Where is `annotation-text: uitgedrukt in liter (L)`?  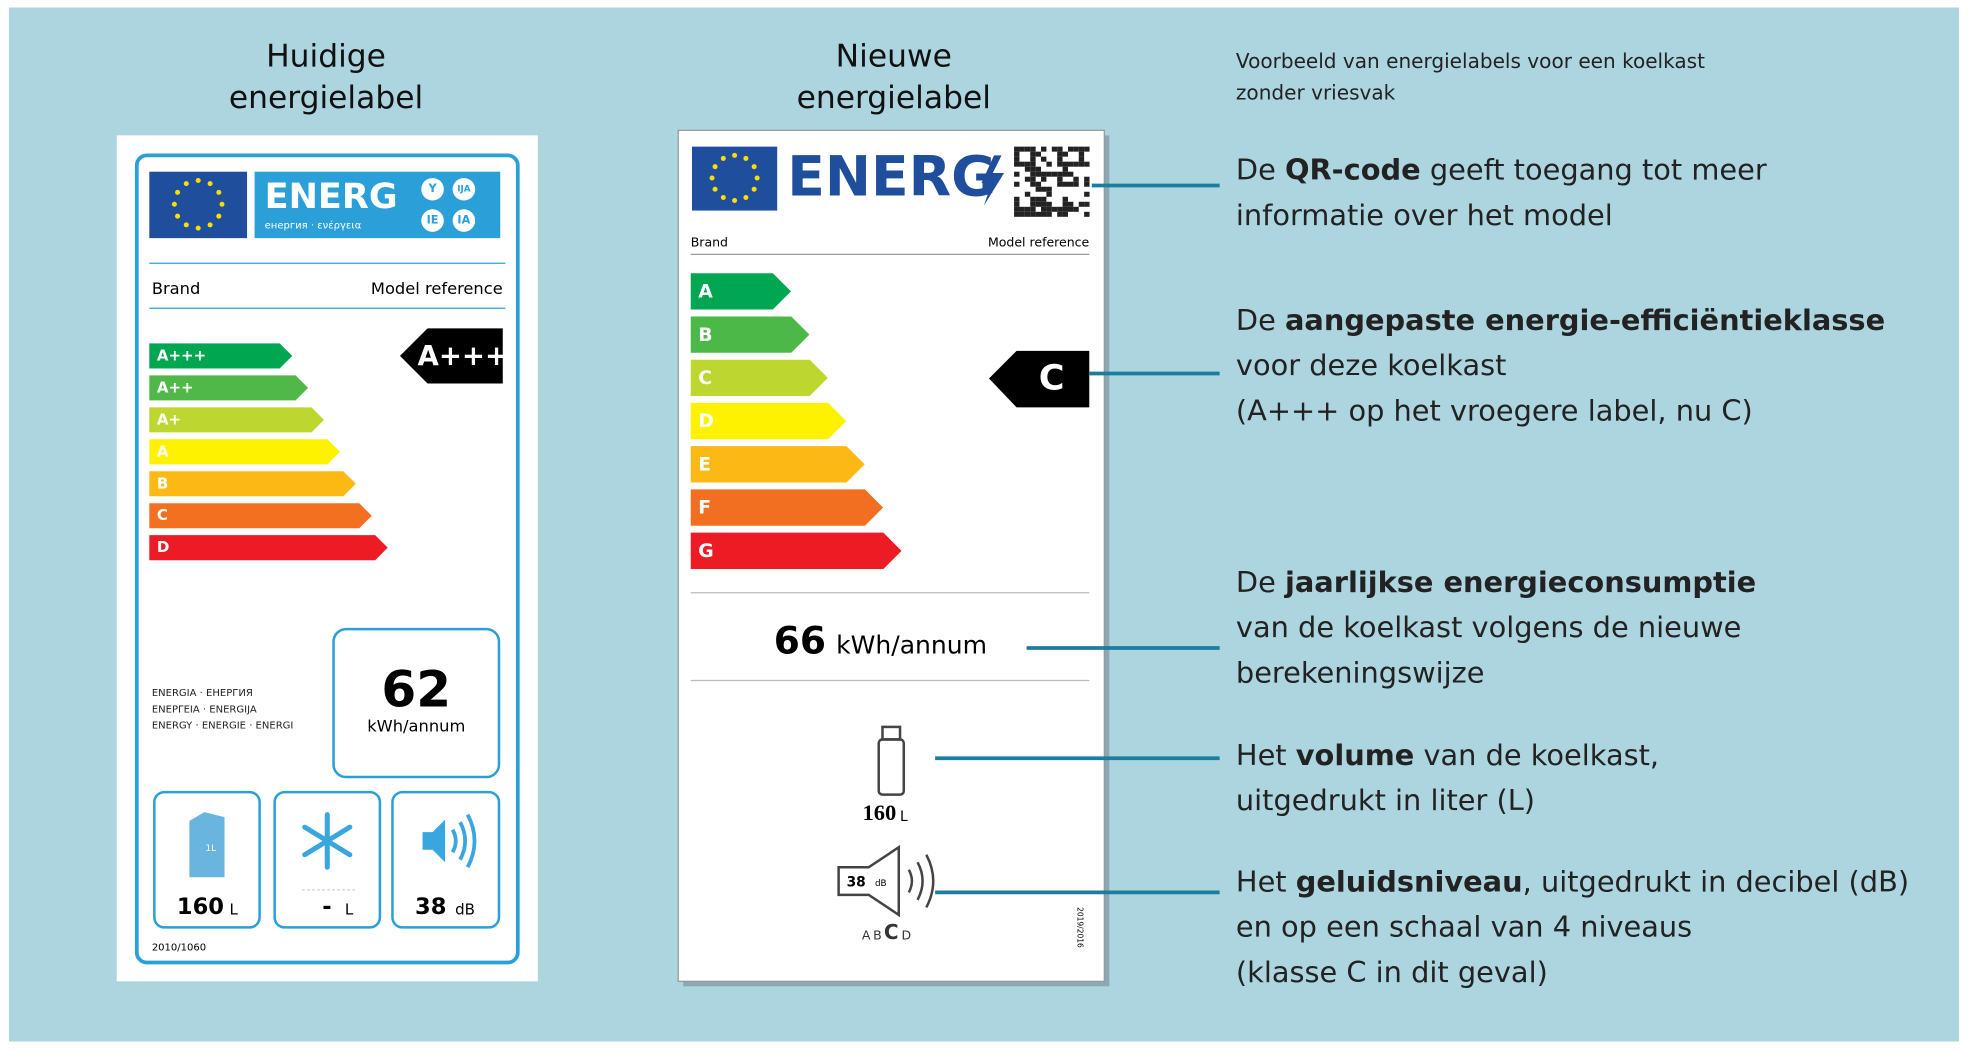 annotation-text: uitgedrukt in liter (L) is located at coordinates (1385, 800).